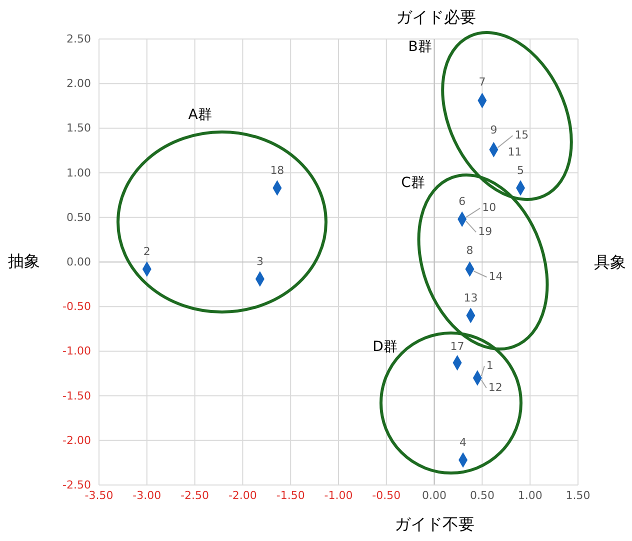 The width and height of the screenshot is (632, 541). What do you see at coordinates (482, 495) in the screenshot?
I see `x-tick-label: 0.50` at bounding box center [482, 495].